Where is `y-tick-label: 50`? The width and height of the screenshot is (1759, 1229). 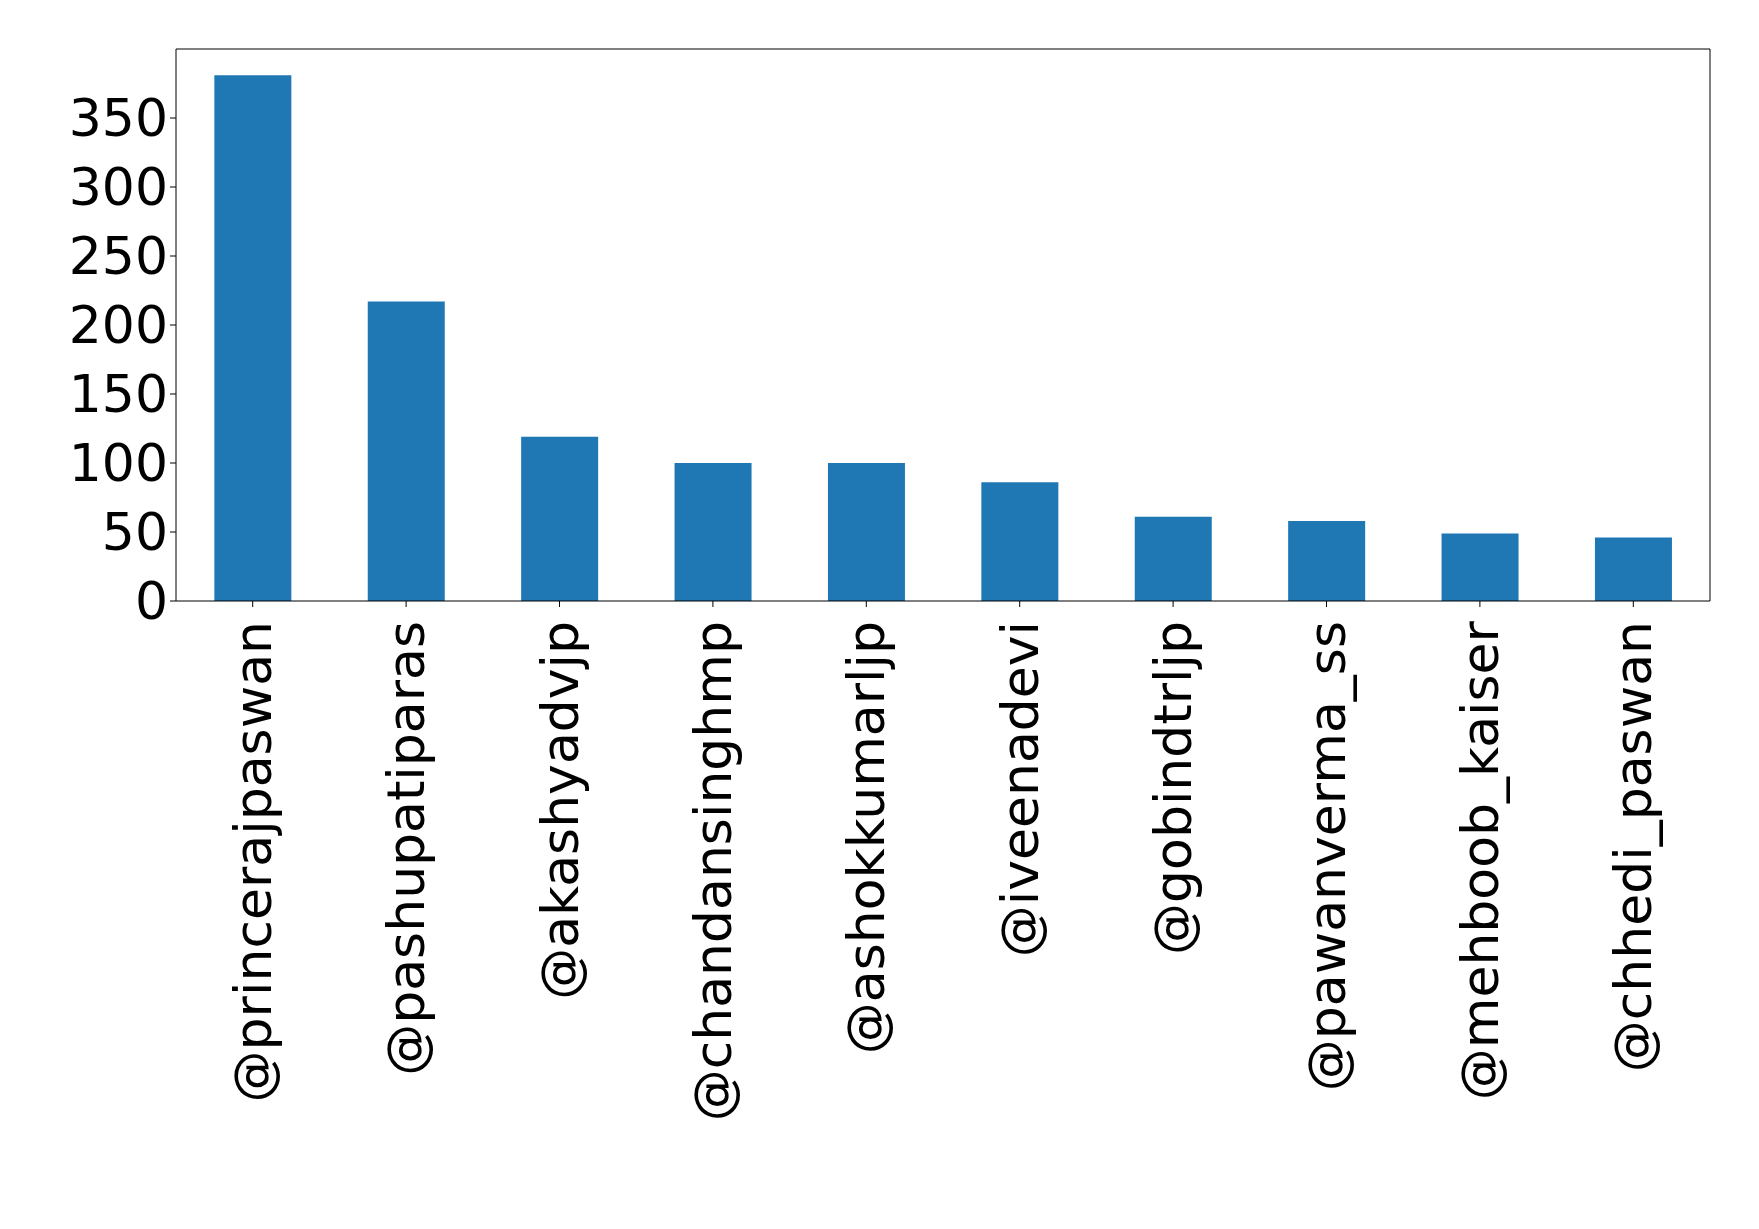 y-tick-label: 50 is located at coordinates (134, 532).